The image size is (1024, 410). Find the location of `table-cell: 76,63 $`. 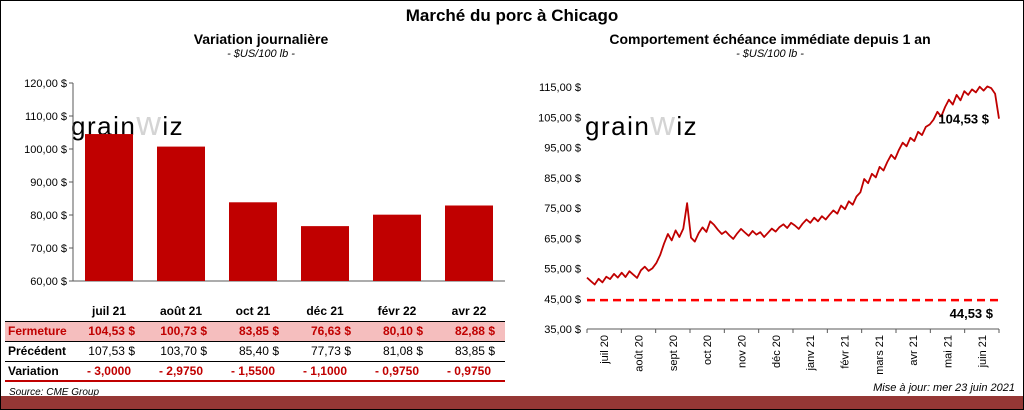

table-cell: 76,63 $ is located at coordinates (330, 331).